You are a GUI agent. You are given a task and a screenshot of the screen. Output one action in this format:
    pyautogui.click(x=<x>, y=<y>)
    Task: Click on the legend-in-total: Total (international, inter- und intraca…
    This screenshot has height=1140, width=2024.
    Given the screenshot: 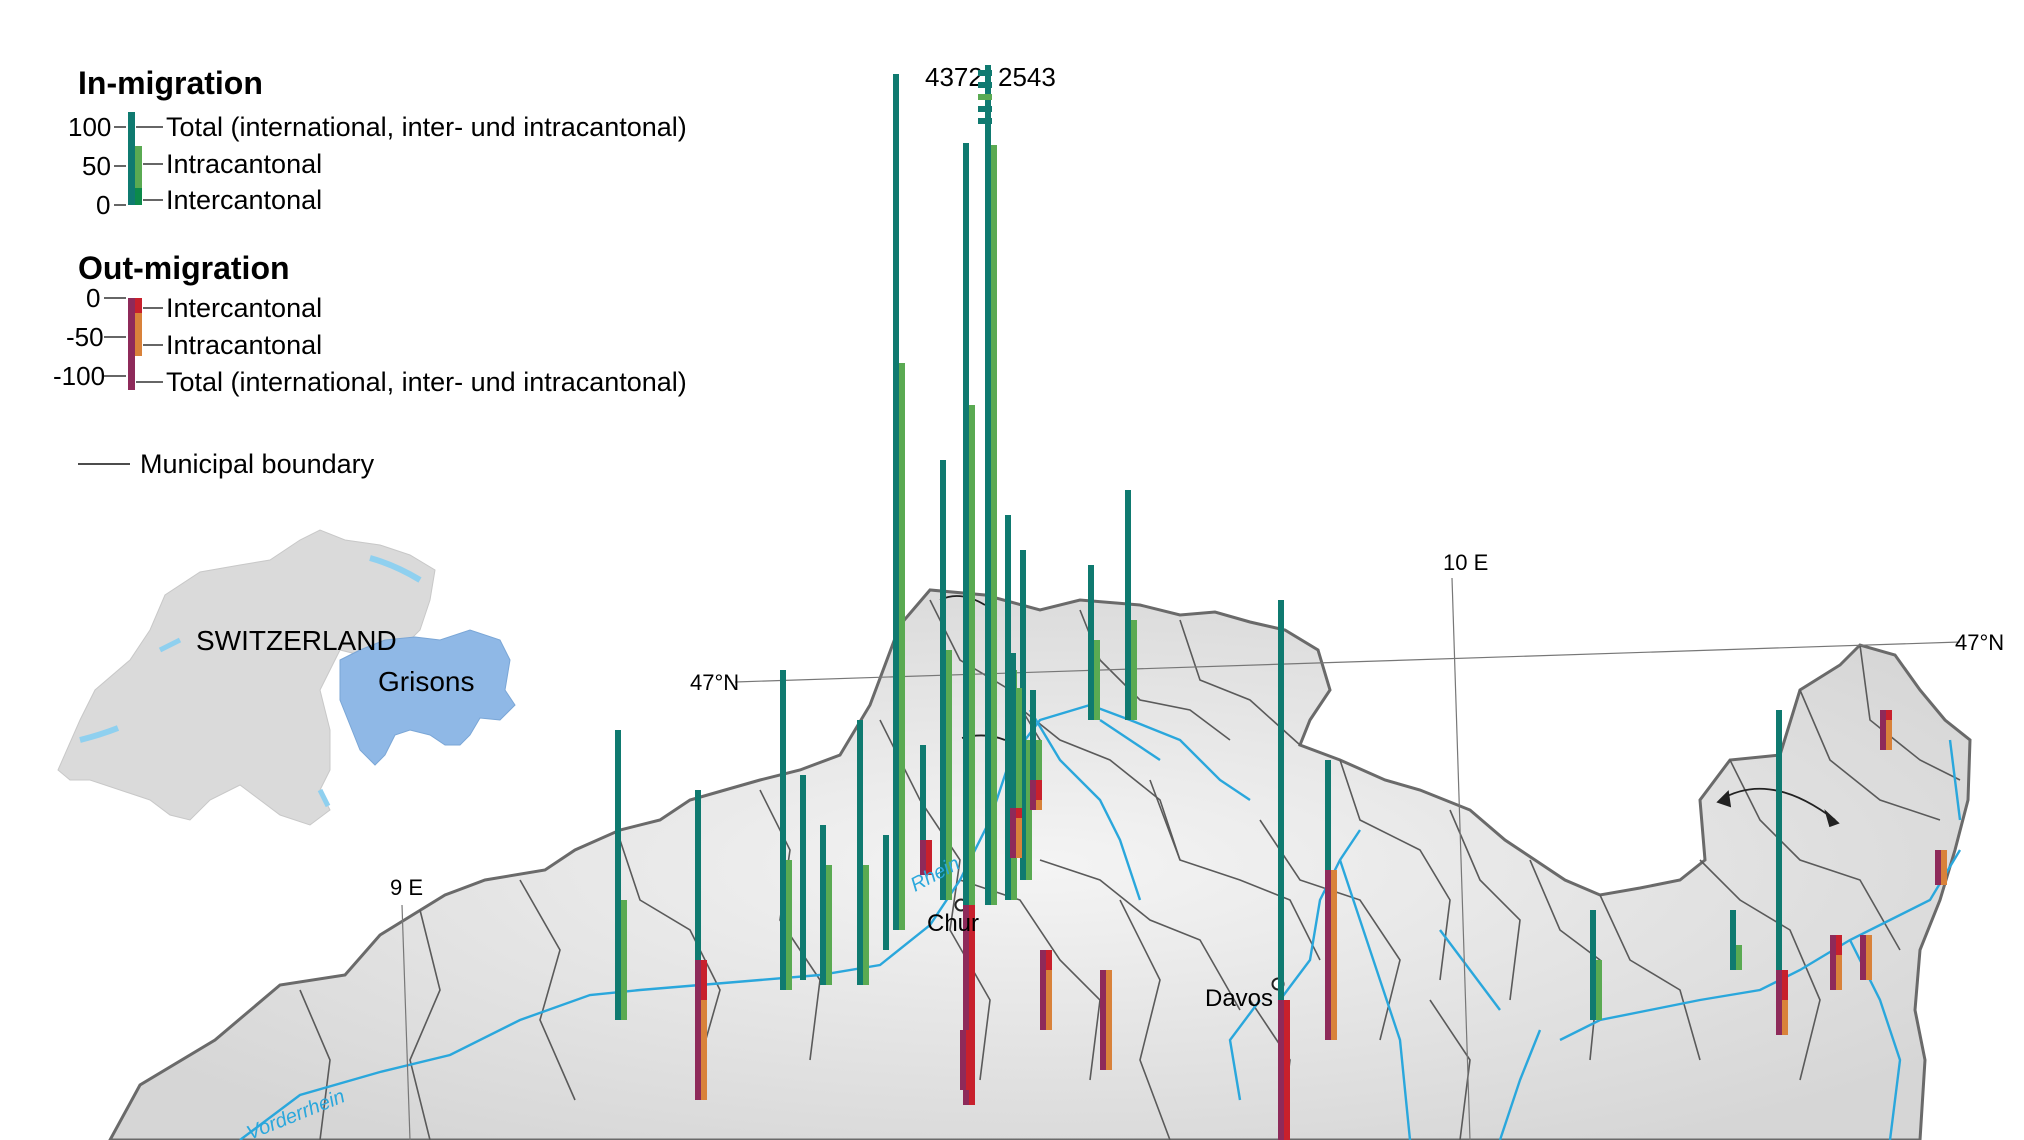 What is the action you would take?
    pyautogui.click(x=426, y=127)
    